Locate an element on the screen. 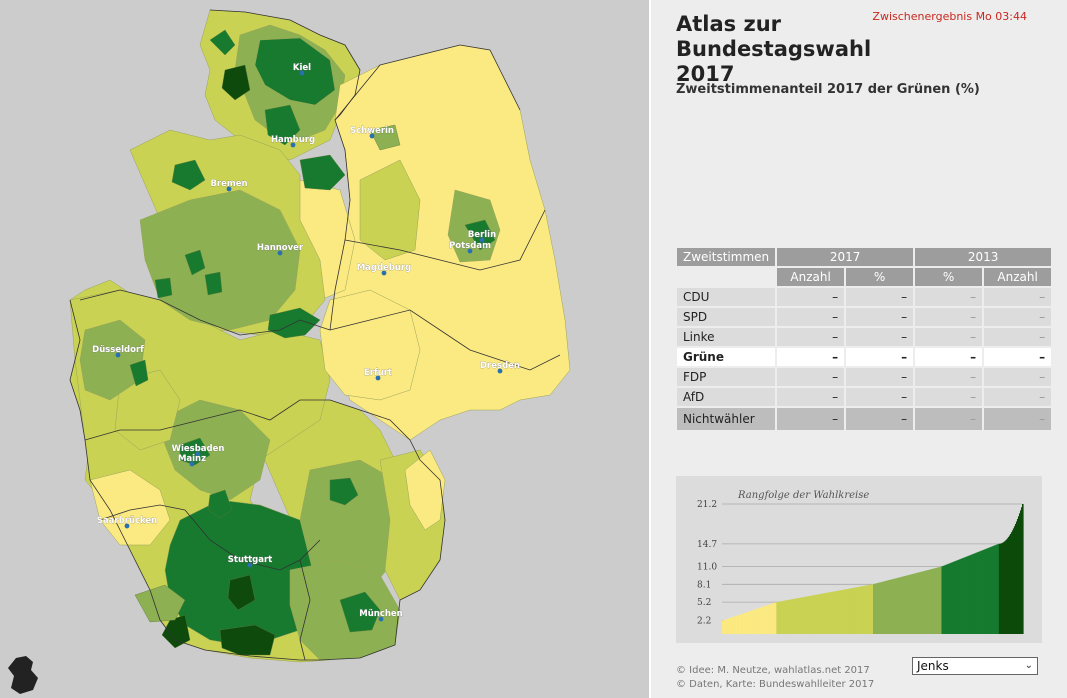 The image size is (1067, 698). city-label: Schwerin is located at coordinates (372, 131).